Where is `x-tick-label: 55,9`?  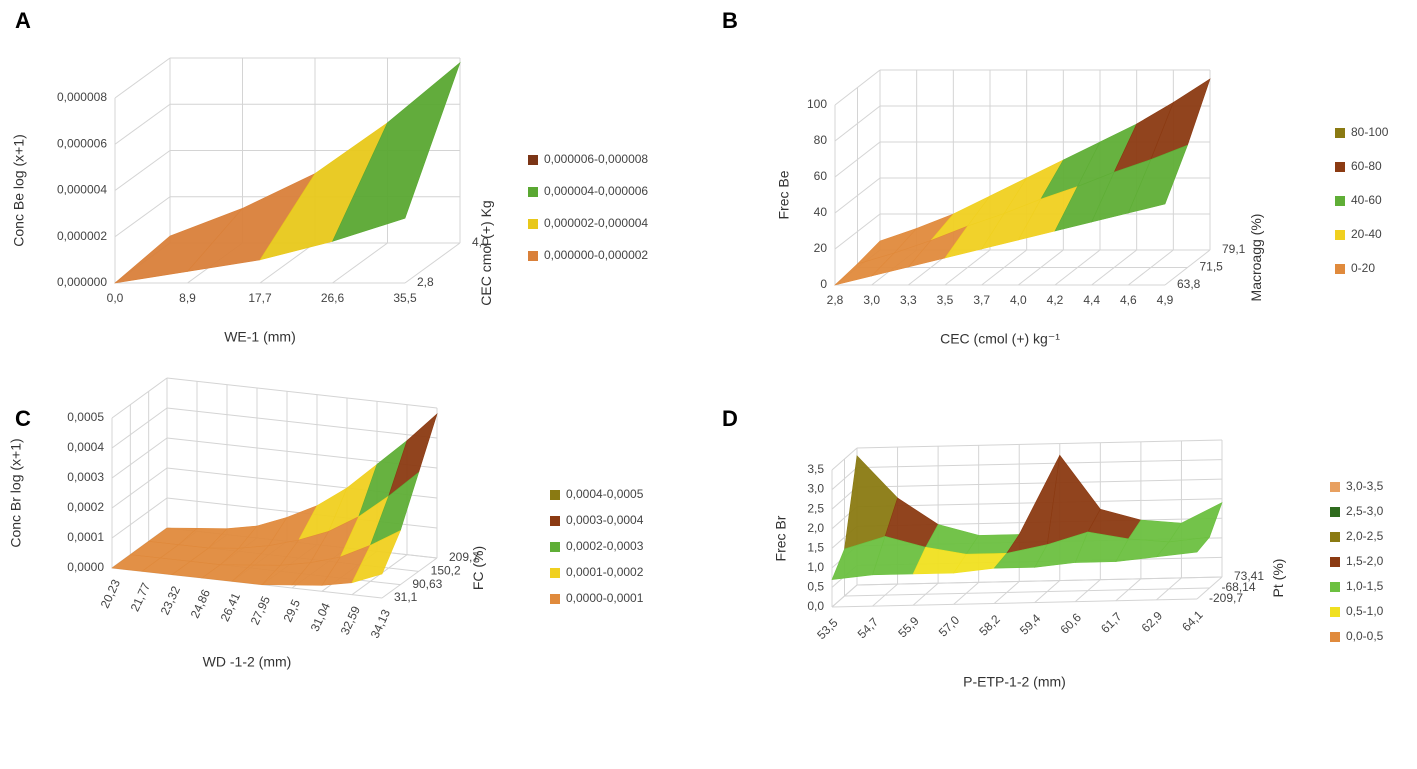 x-tick-label: 55,9 is located at coordinates (908, 627).